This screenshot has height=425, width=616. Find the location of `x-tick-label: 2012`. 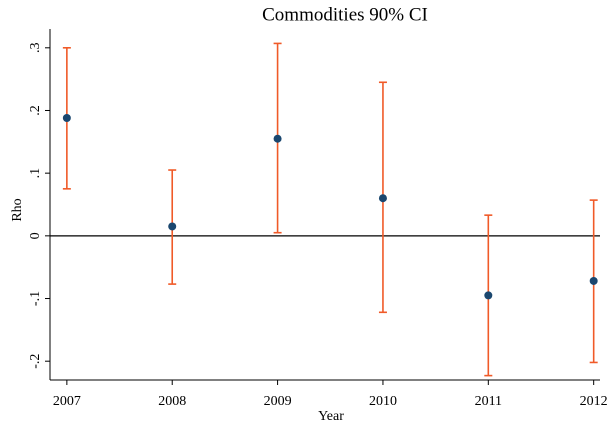

x-tick-label: 2012 is located at coordinates (594, 401).